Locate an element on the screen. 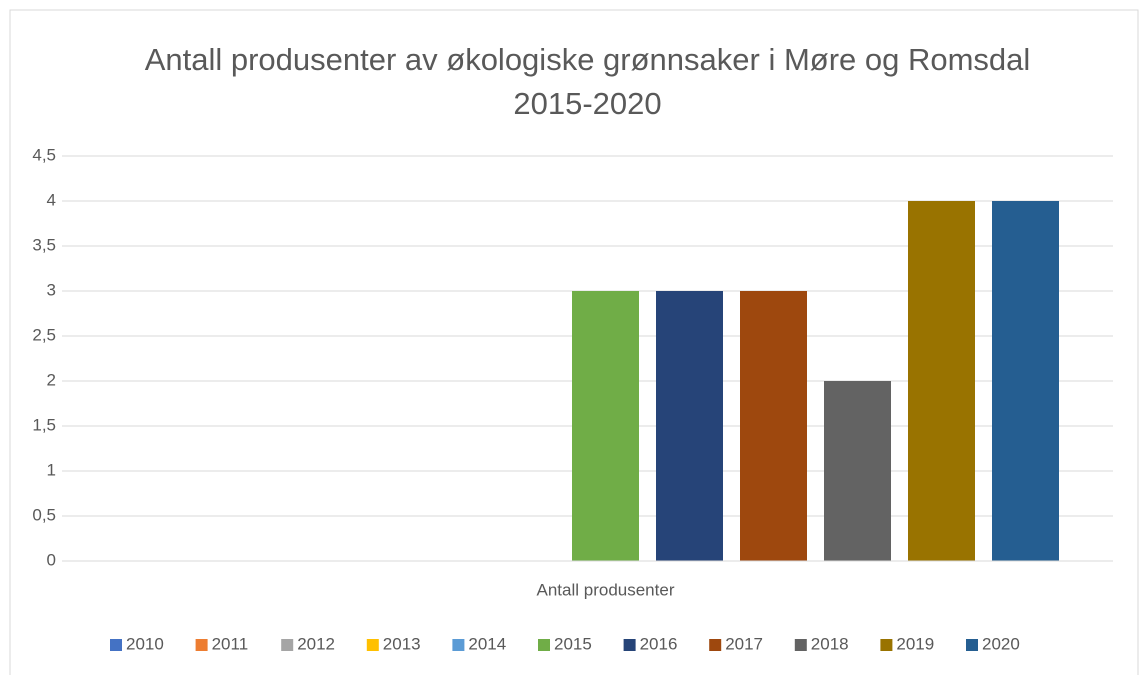 The width and height of the screenshot is (1148, 675). legend-label: 2010 is located at coordinates (145, 643).